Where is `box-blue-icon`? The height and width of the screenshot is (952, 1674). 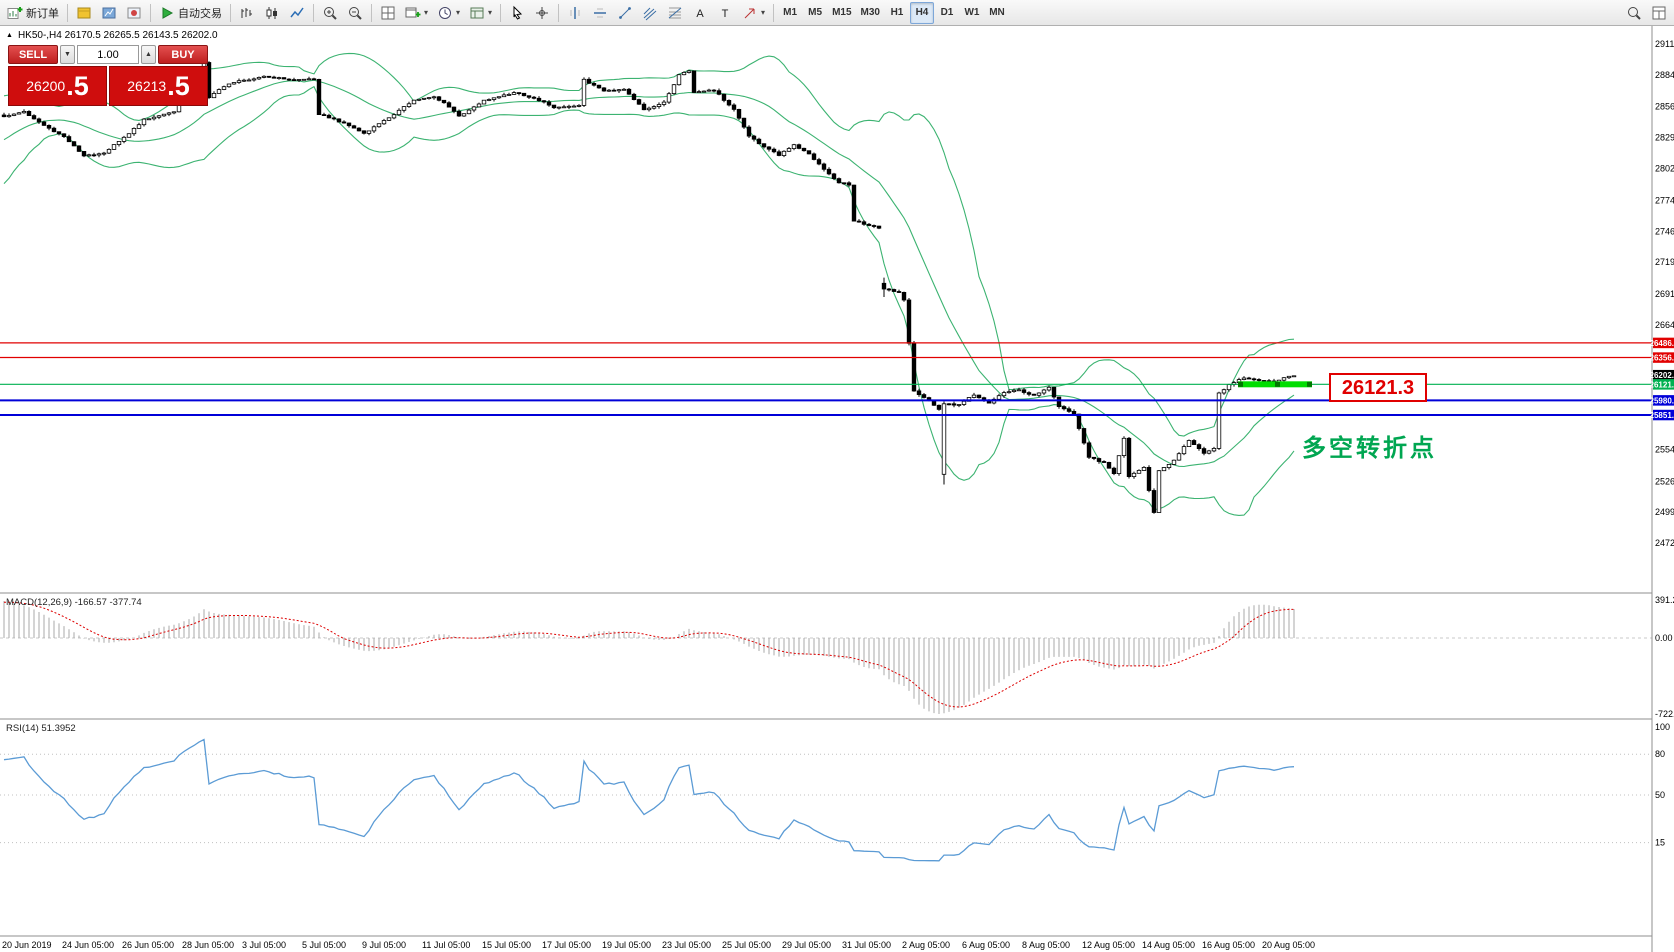
box-blue-icon is located at coordinates (109, 13).